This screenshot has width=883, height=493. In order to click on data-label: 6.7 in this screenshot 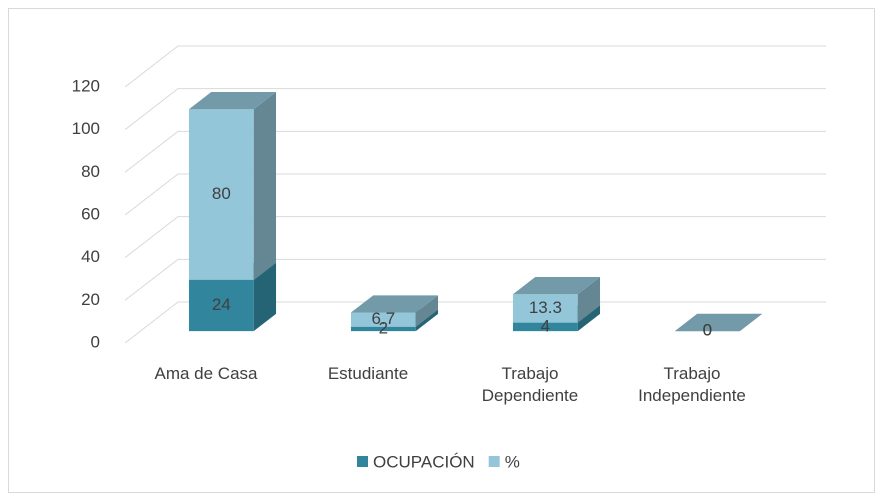, I will do `click(384, 318)`.